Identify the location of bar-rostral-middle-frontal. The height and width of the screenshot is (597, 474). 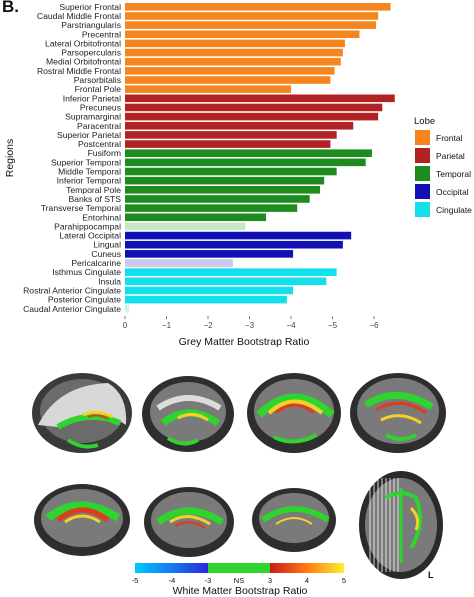
(230, 71).